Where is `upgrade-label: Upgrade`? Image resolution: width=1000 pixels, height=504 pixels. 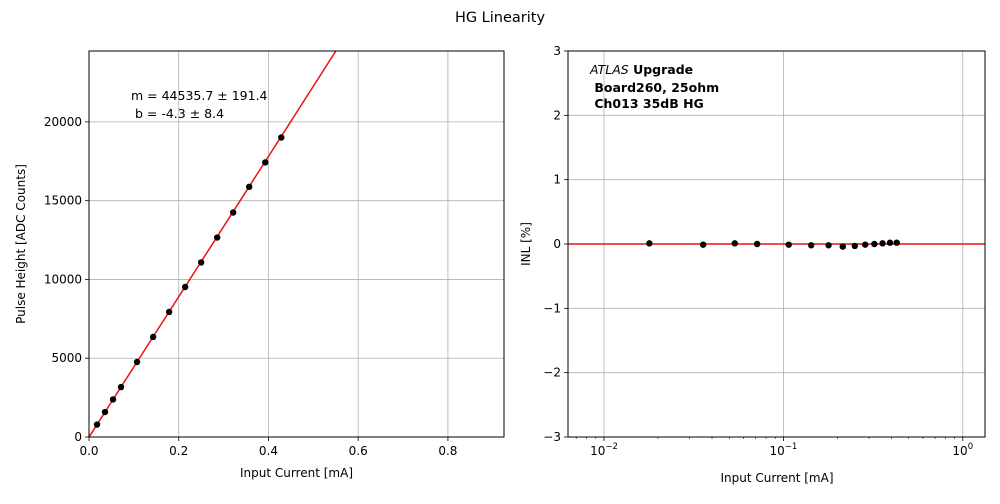
upgrade-label: Upgrade is located at coordinates (661, 69).